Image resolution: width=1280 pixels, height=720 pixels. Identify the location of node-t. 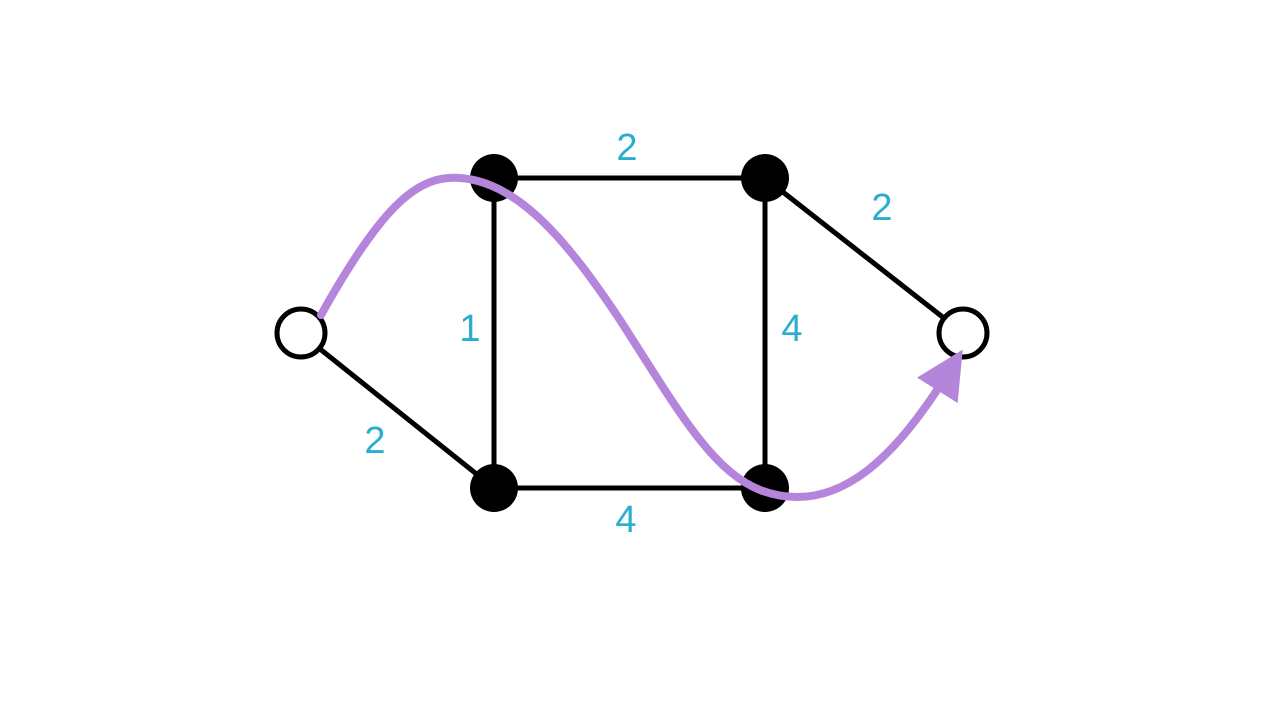
(963, 333).